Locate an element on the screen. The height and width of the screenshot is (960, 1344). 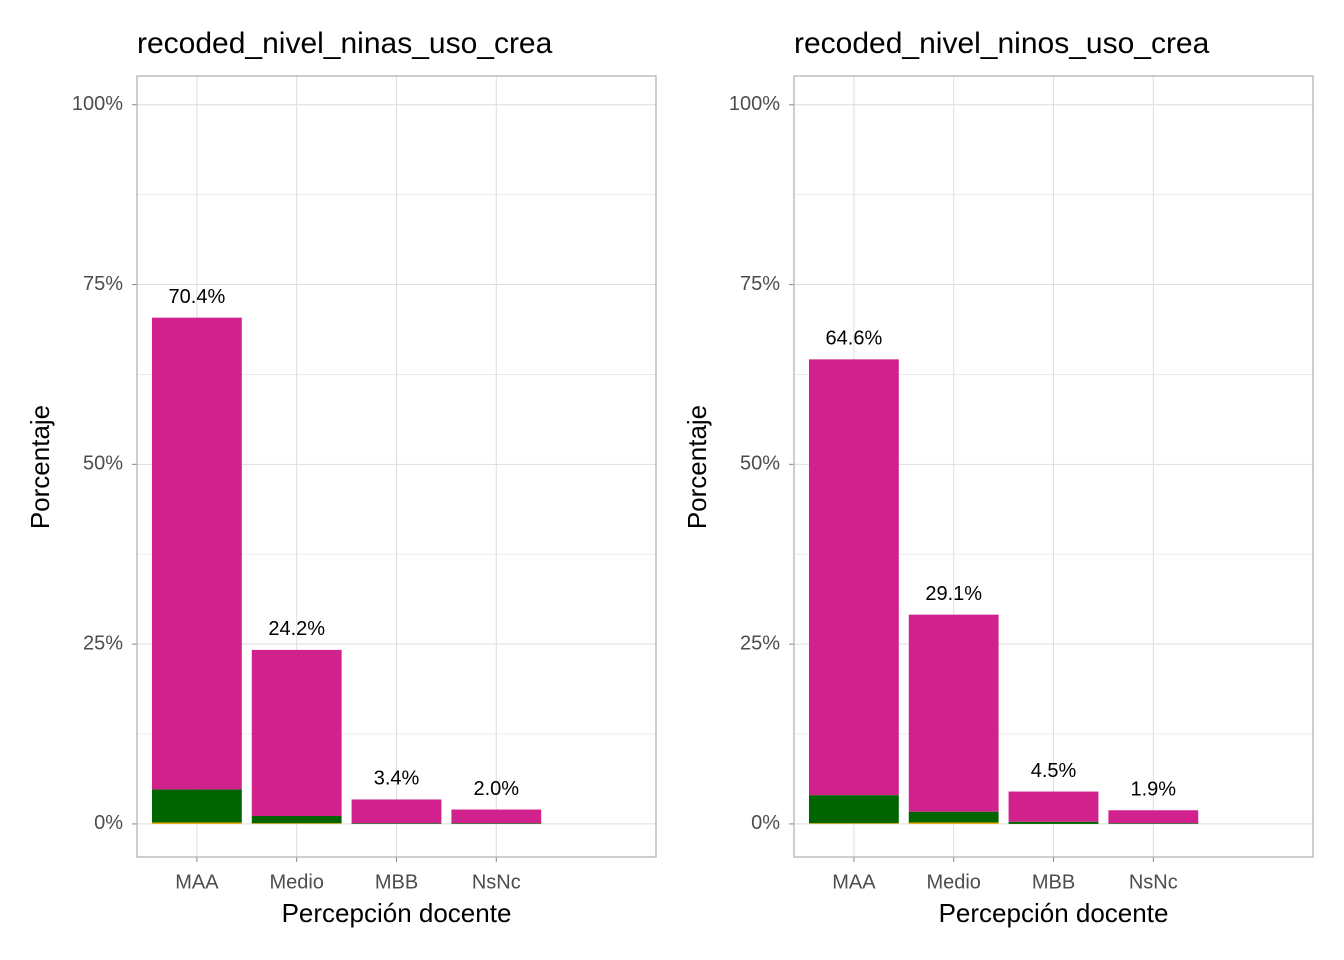
chart-title: recoded_nivel_ninos_uso_crea is located at coordinates (1002, 43).